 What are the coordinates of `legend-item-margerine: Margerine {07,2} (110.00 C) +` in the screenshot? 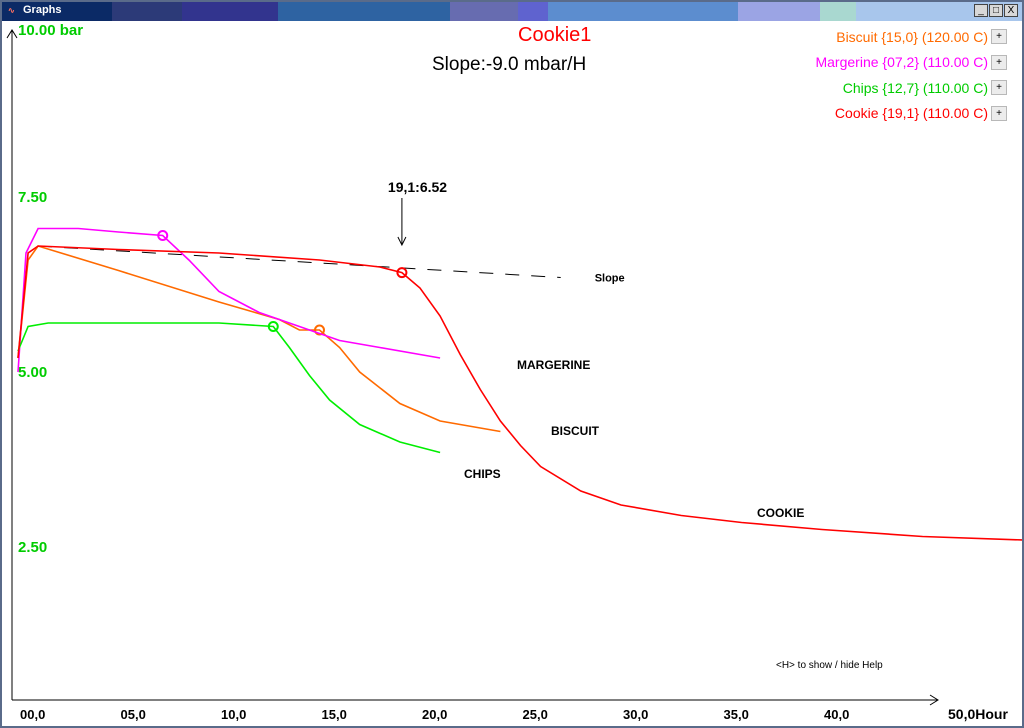 It's located at (911, 63).